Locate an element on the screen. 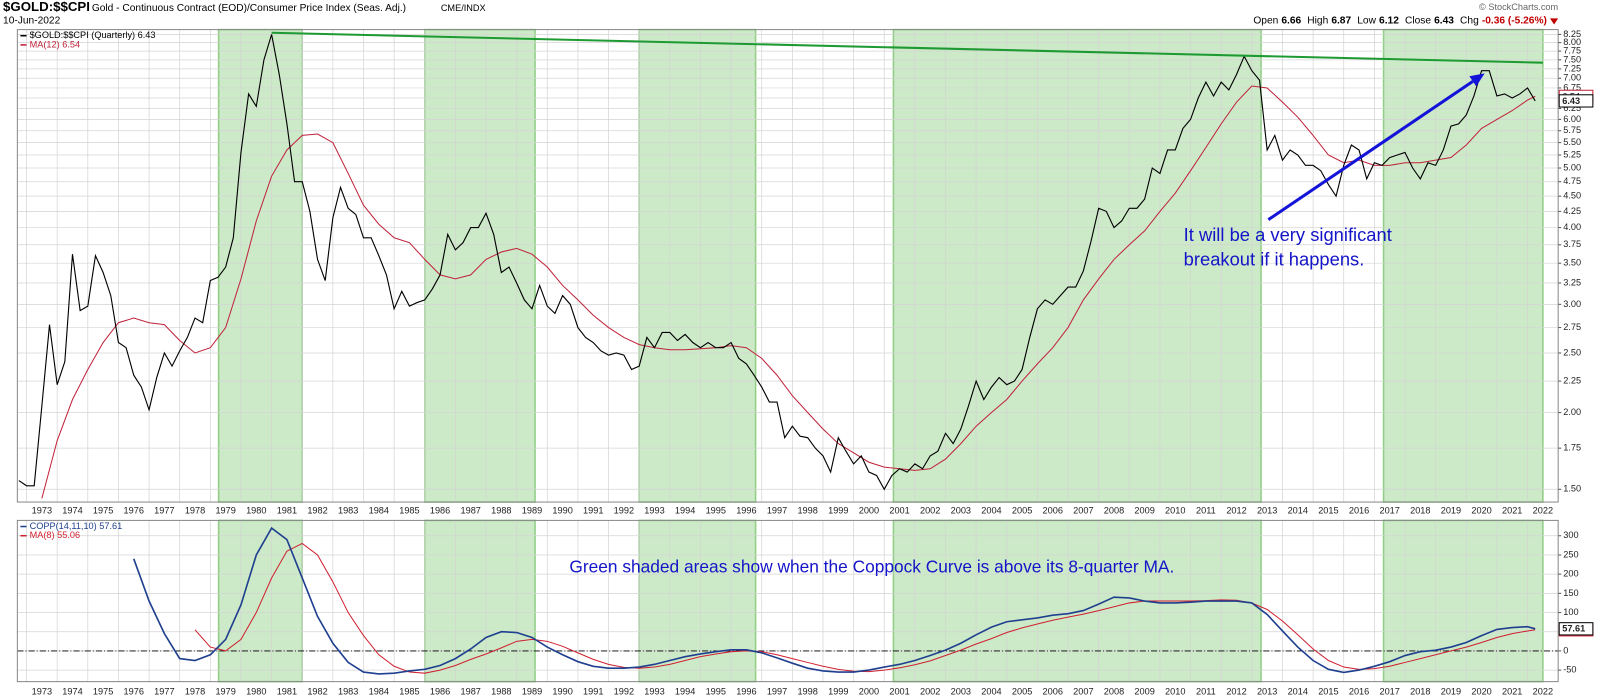 The image size is (1600, 700). x-tick-label: 2009 is located at coordinates (1144, 511).